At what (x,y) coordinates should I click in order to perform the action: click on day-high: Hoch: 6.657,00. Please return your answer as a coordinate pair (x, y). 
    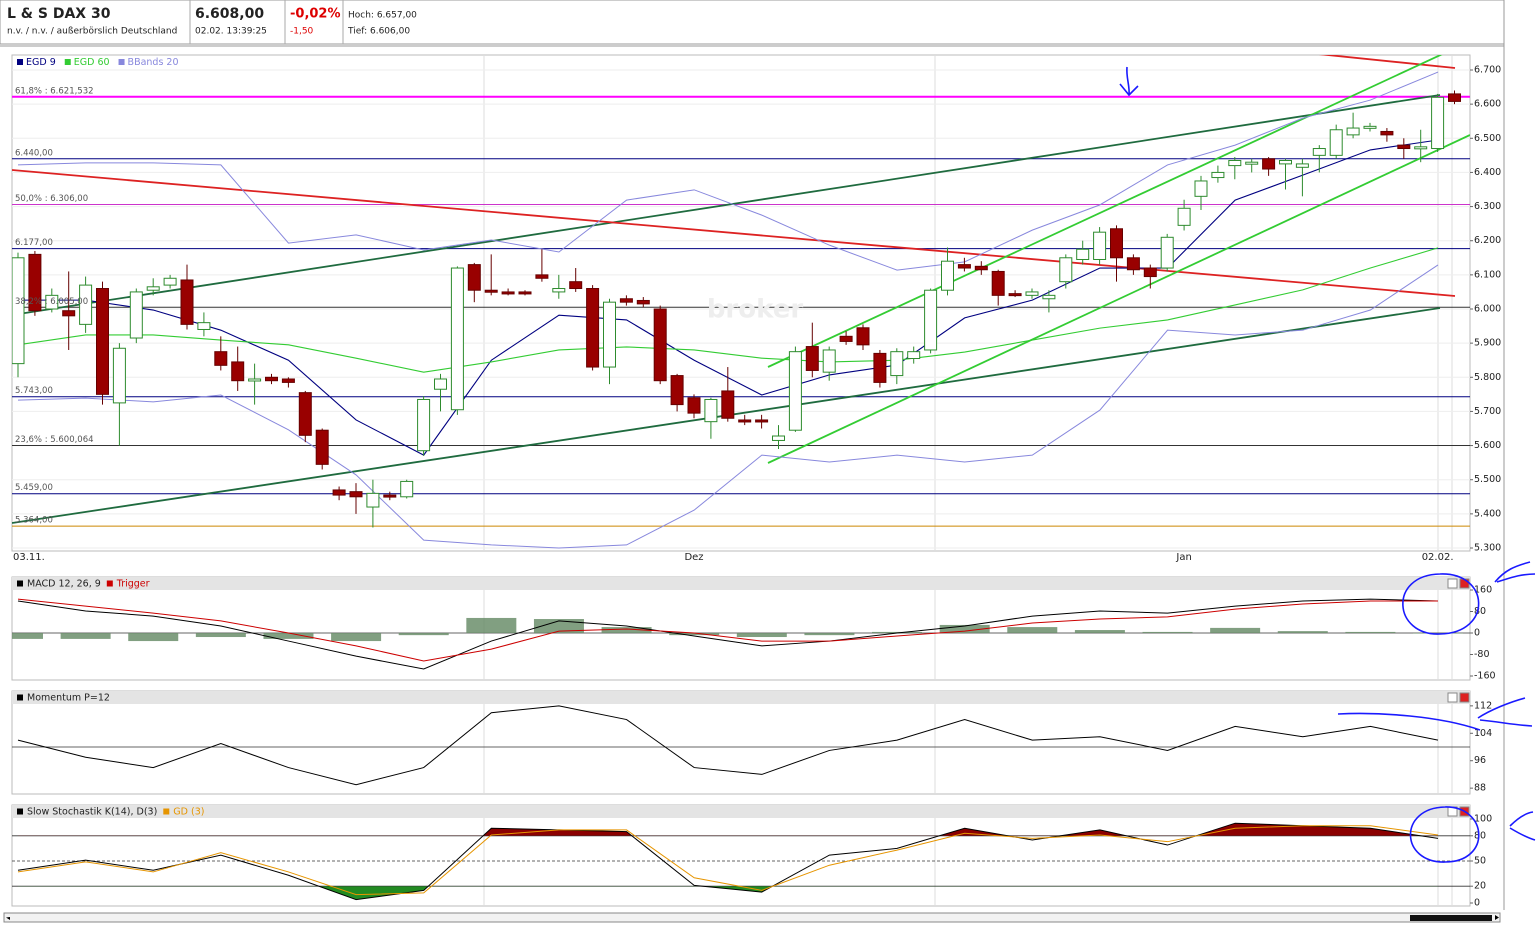
    Looking at the image, I should click on (382, 16).